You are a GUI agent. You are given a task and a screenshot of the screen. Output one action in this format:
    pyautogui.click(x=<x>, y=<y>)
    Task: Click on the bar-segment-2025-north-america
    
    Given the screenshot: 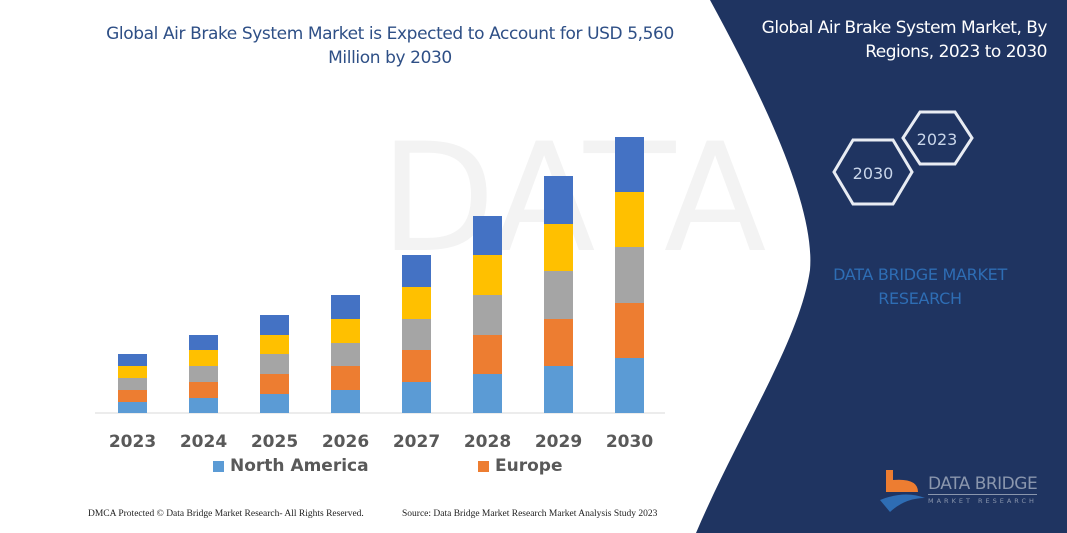 What is the action you would take?
    pyautogui.click(x=274, y=403)
    